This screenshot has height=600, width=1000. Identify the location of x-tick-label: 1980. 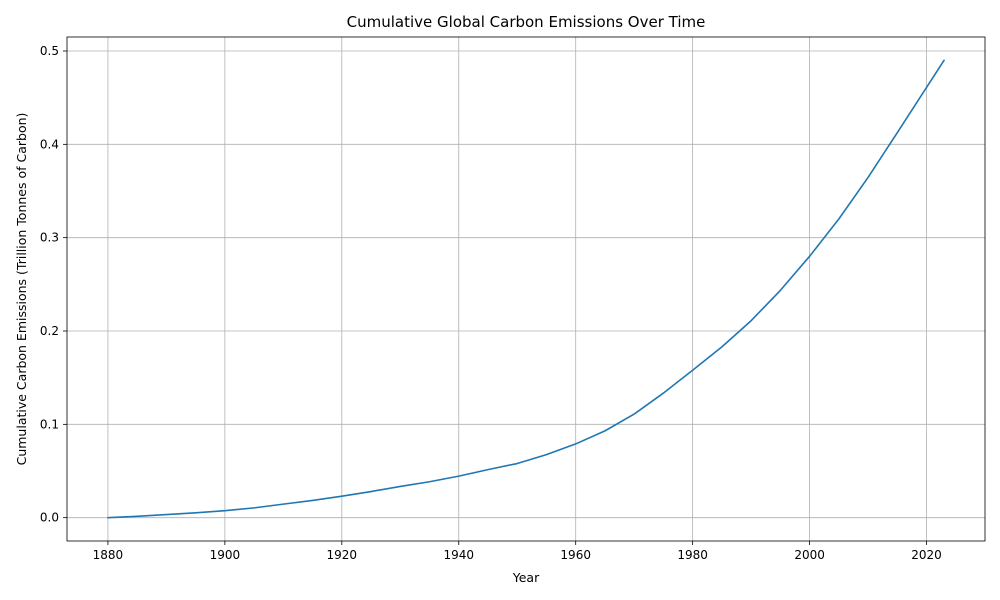
(692, 555).